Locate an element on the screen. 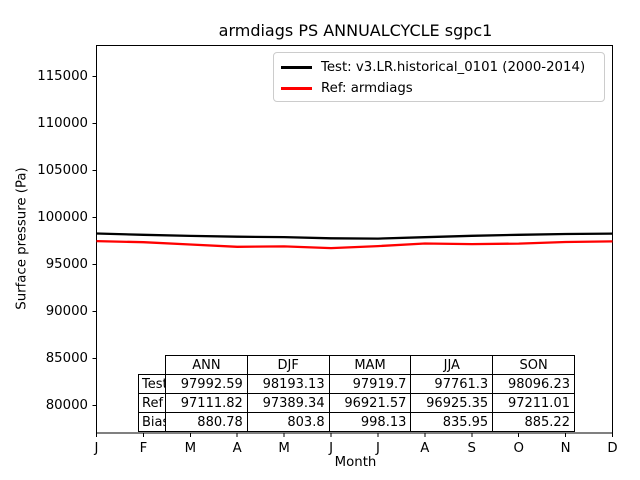 The width and height of the screenshot is (640, 480). y-tick-label: 105000 is located at coordinates (62, 170).